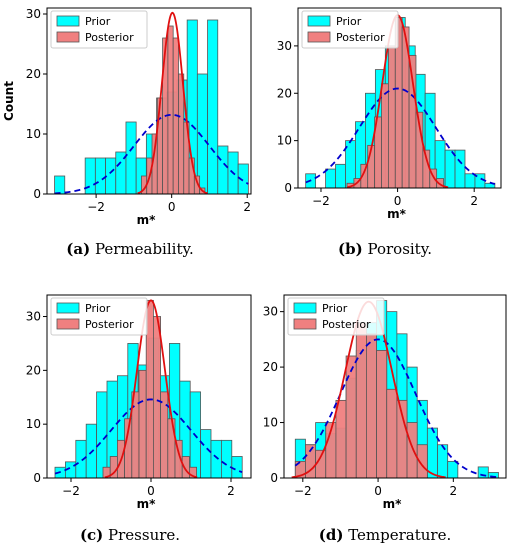 The width and height of the screenshot is (508, 550). I want to click on caption-b: (b) Porosity., so click(385, 249).